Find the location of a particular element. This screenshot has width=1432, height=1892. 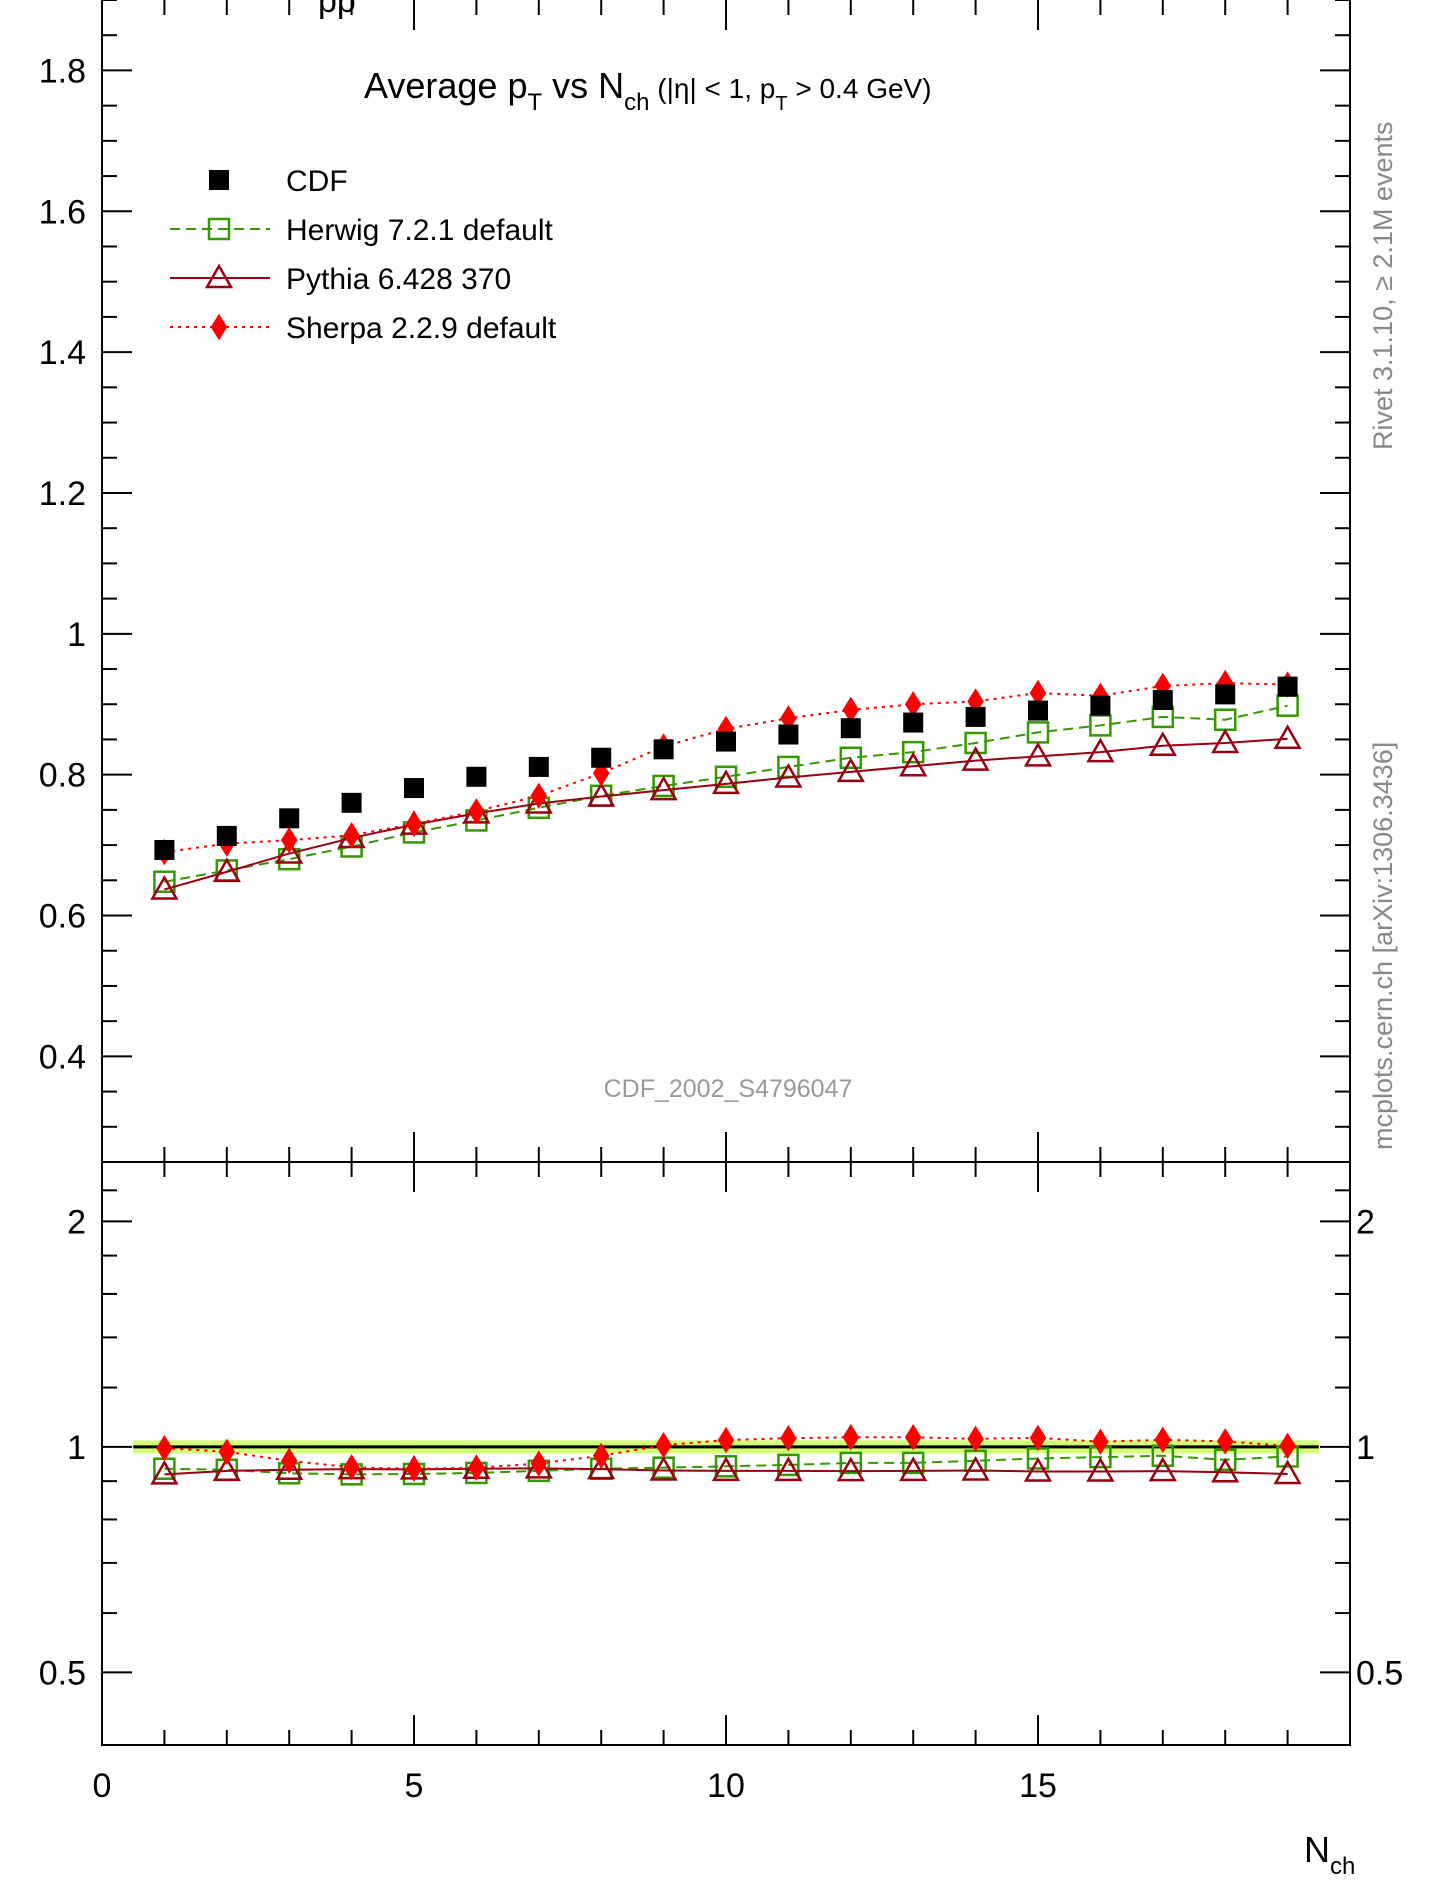

main-panel-series is located at coordinates (726, 784).